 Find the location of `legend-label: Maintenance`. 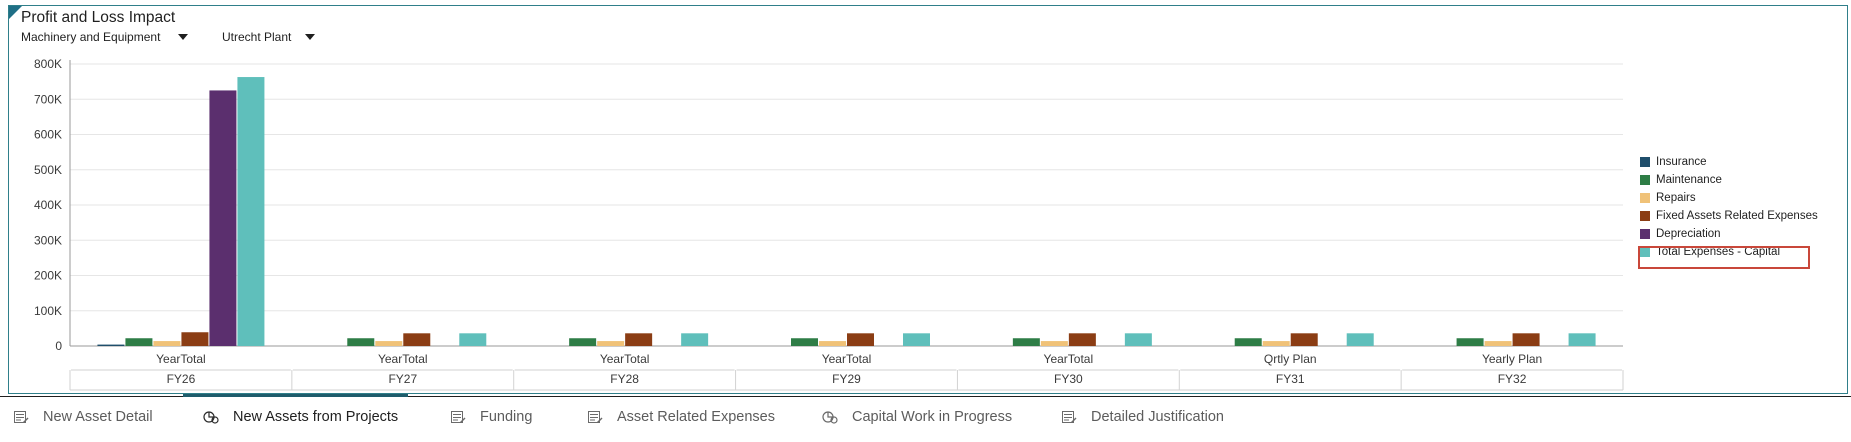

legend-label: Maintenance is located at coordinates (1689, 180).